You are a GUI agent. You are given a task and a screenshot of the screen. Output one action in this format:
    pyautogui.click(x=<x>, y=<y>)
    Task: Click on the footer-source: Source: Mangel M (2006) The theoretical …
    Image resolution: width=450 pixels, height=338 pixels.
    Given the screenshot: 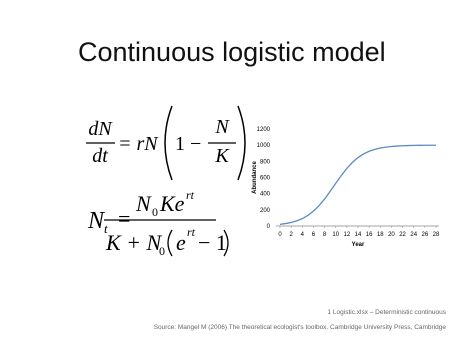 What is the action you would take?
    pyautogui.click(x=300, y=327)
    